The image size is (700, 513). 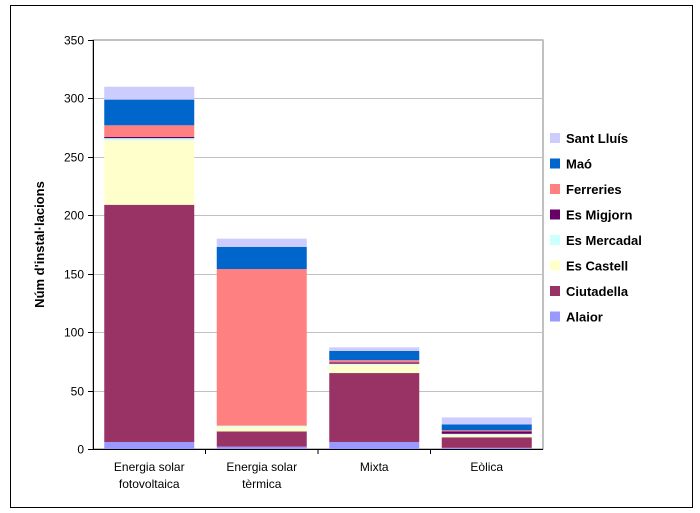 What do you see at coordinates (579, 164) in the screenshot?
I see `legend-label: Maó` at bounding box center [579, 164].